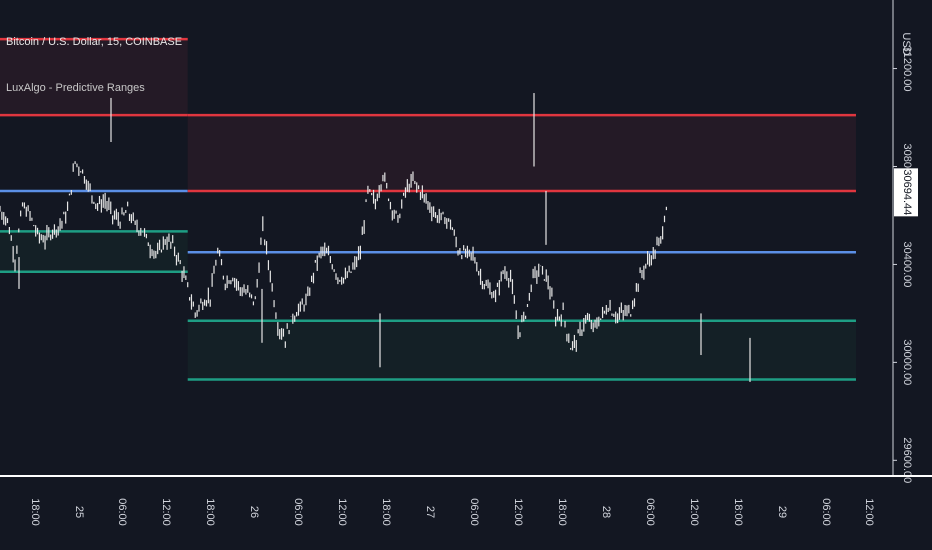  I want to click on price-tick-label: 30400.00, so click(907, 264).